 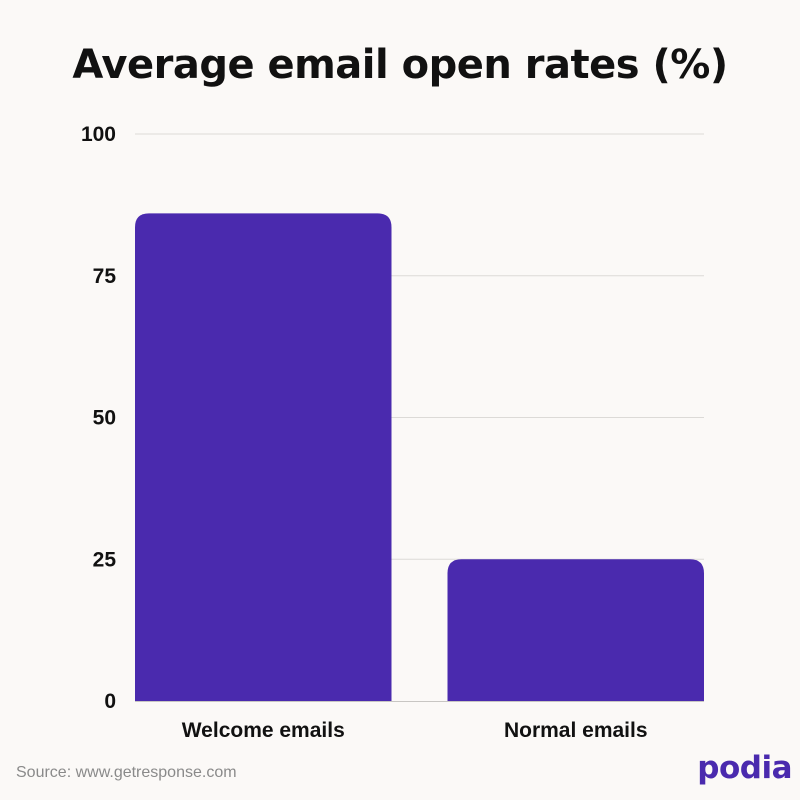 I want to click on y-tick-label: 25, so click(x=105, y=559).